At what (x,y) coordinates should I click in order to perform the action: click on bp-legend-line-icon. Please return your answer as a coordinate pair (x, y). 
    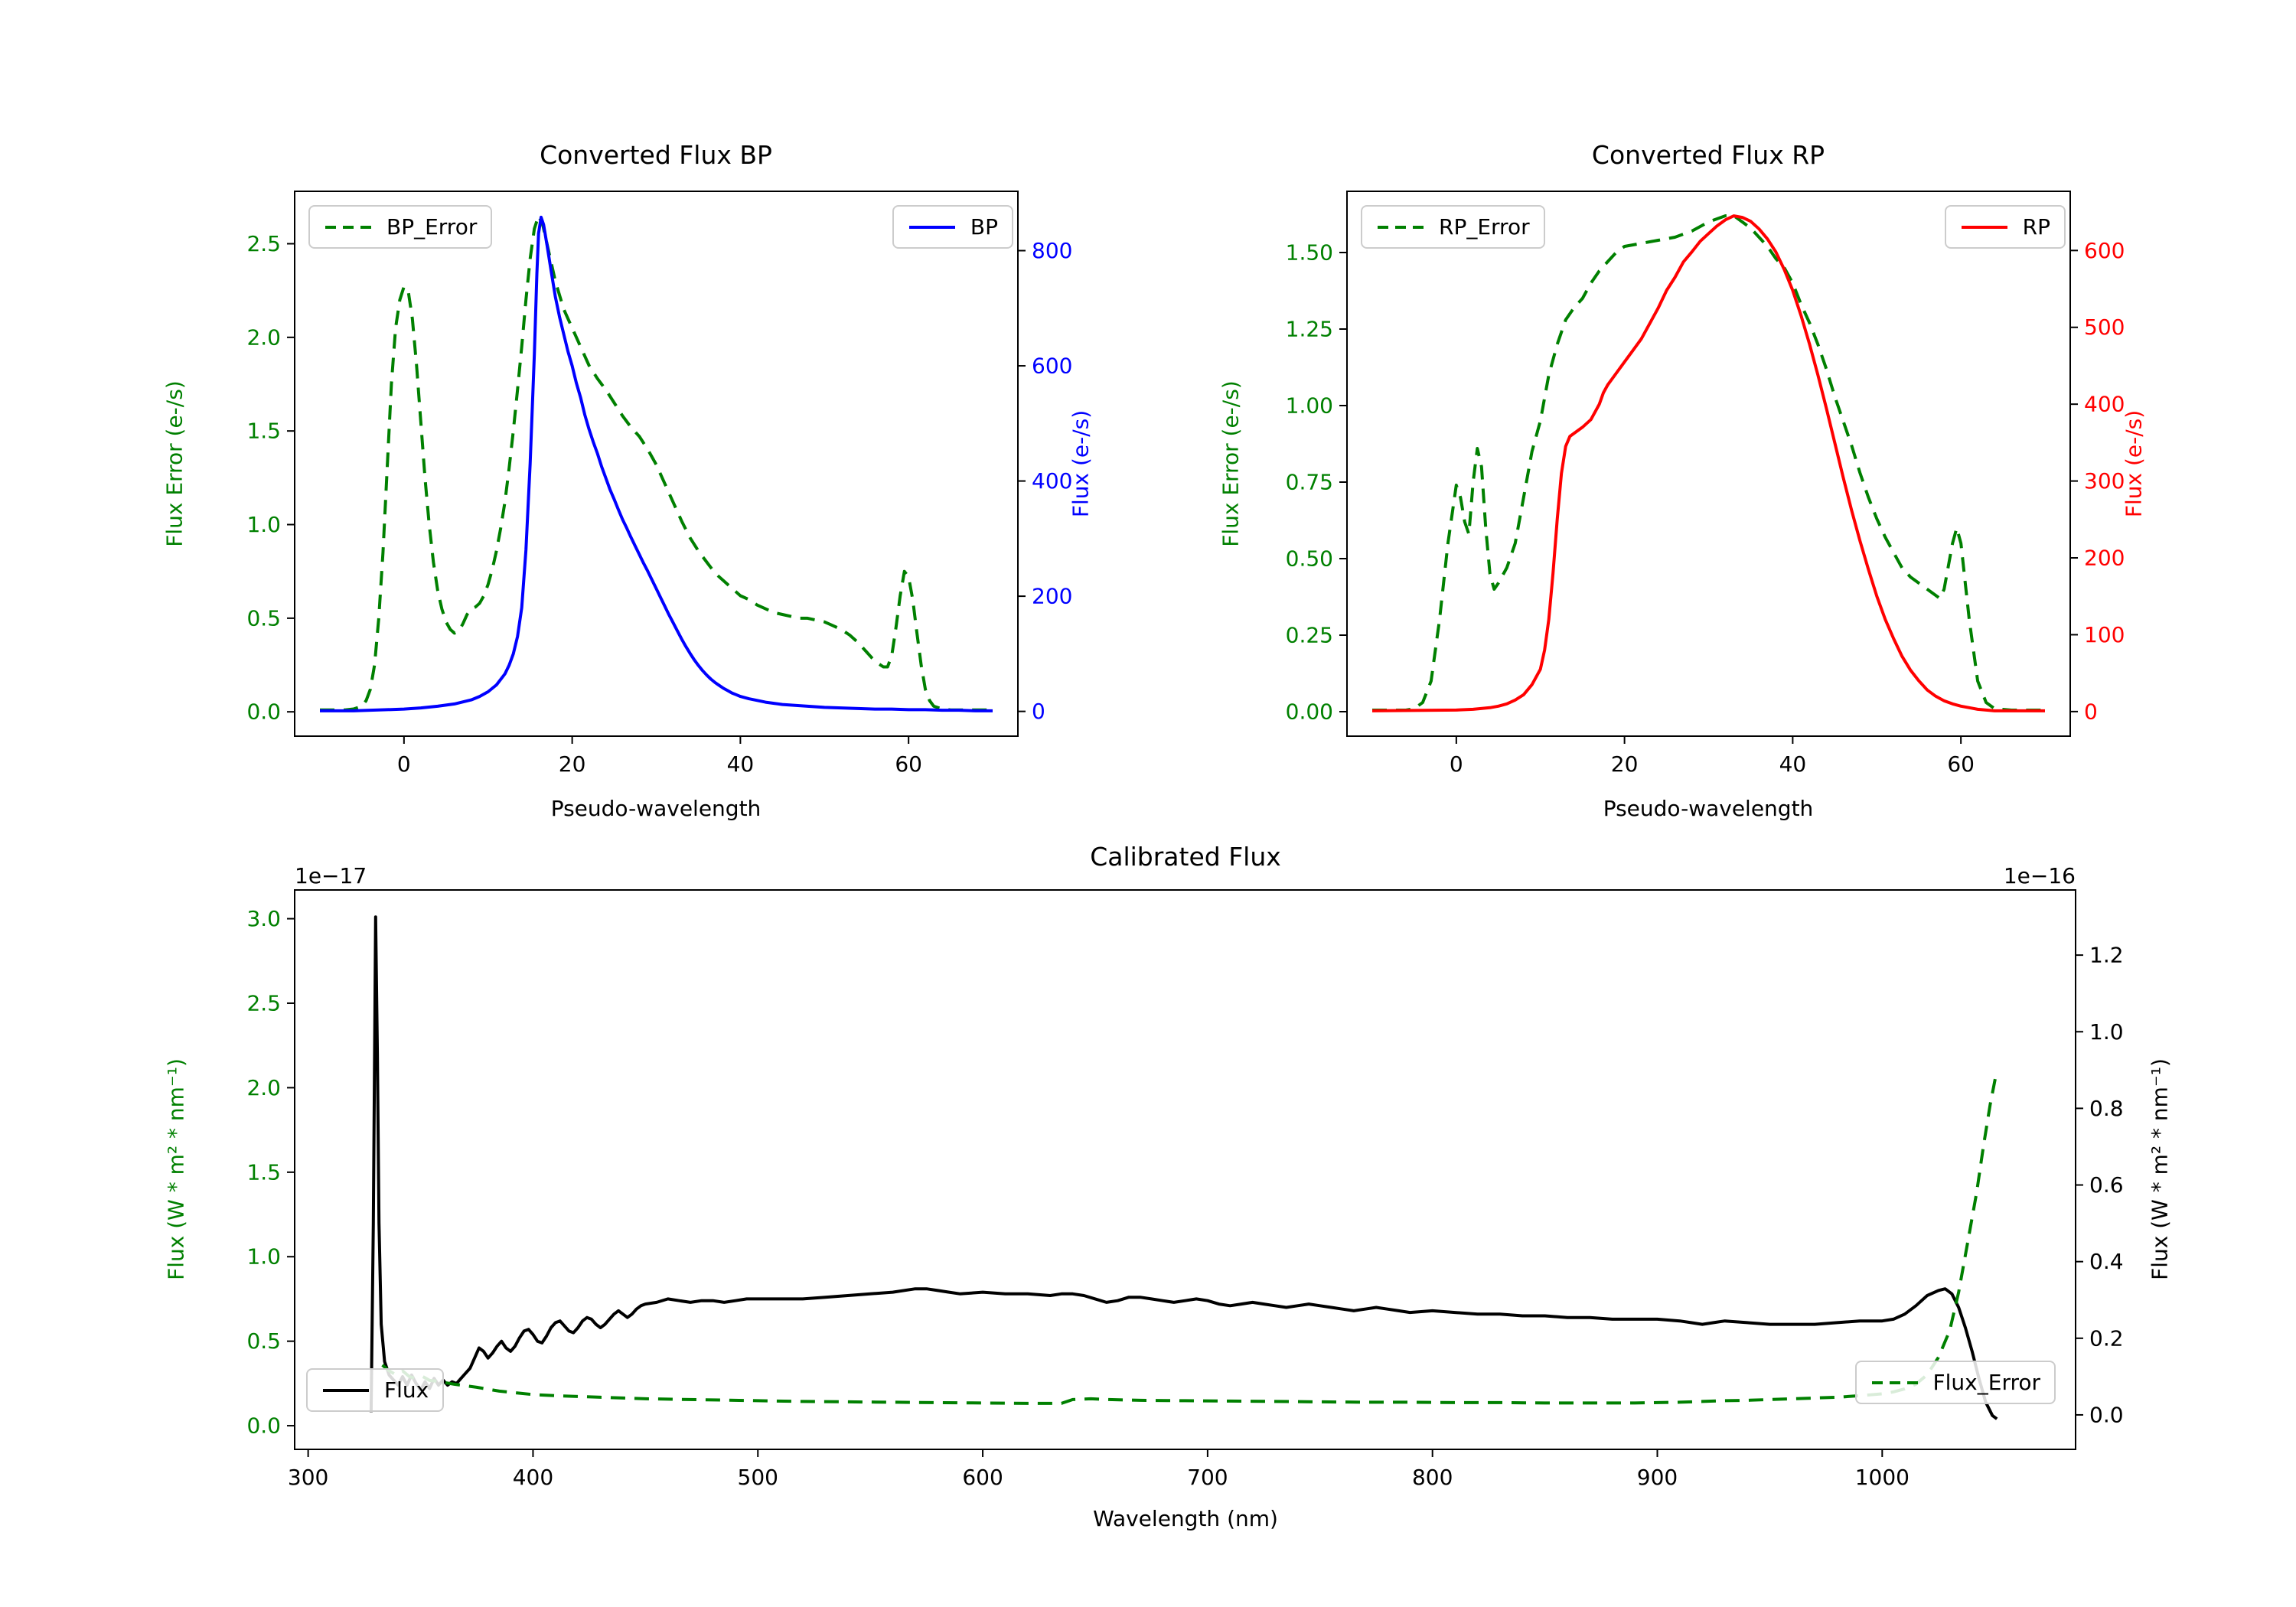
    Looking at the image, I should click on (931, 227).